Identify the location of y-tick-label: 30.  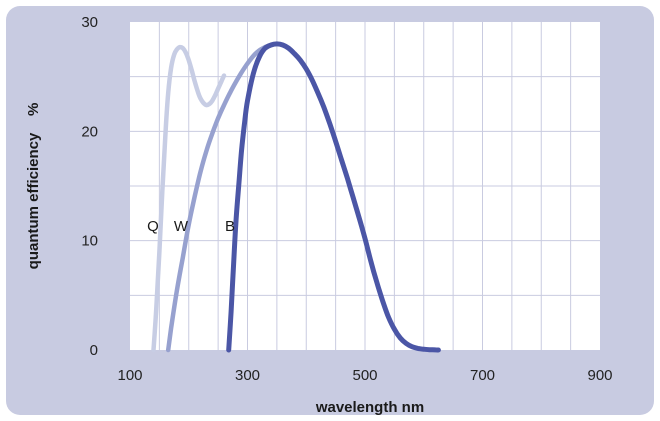
(89, 22).